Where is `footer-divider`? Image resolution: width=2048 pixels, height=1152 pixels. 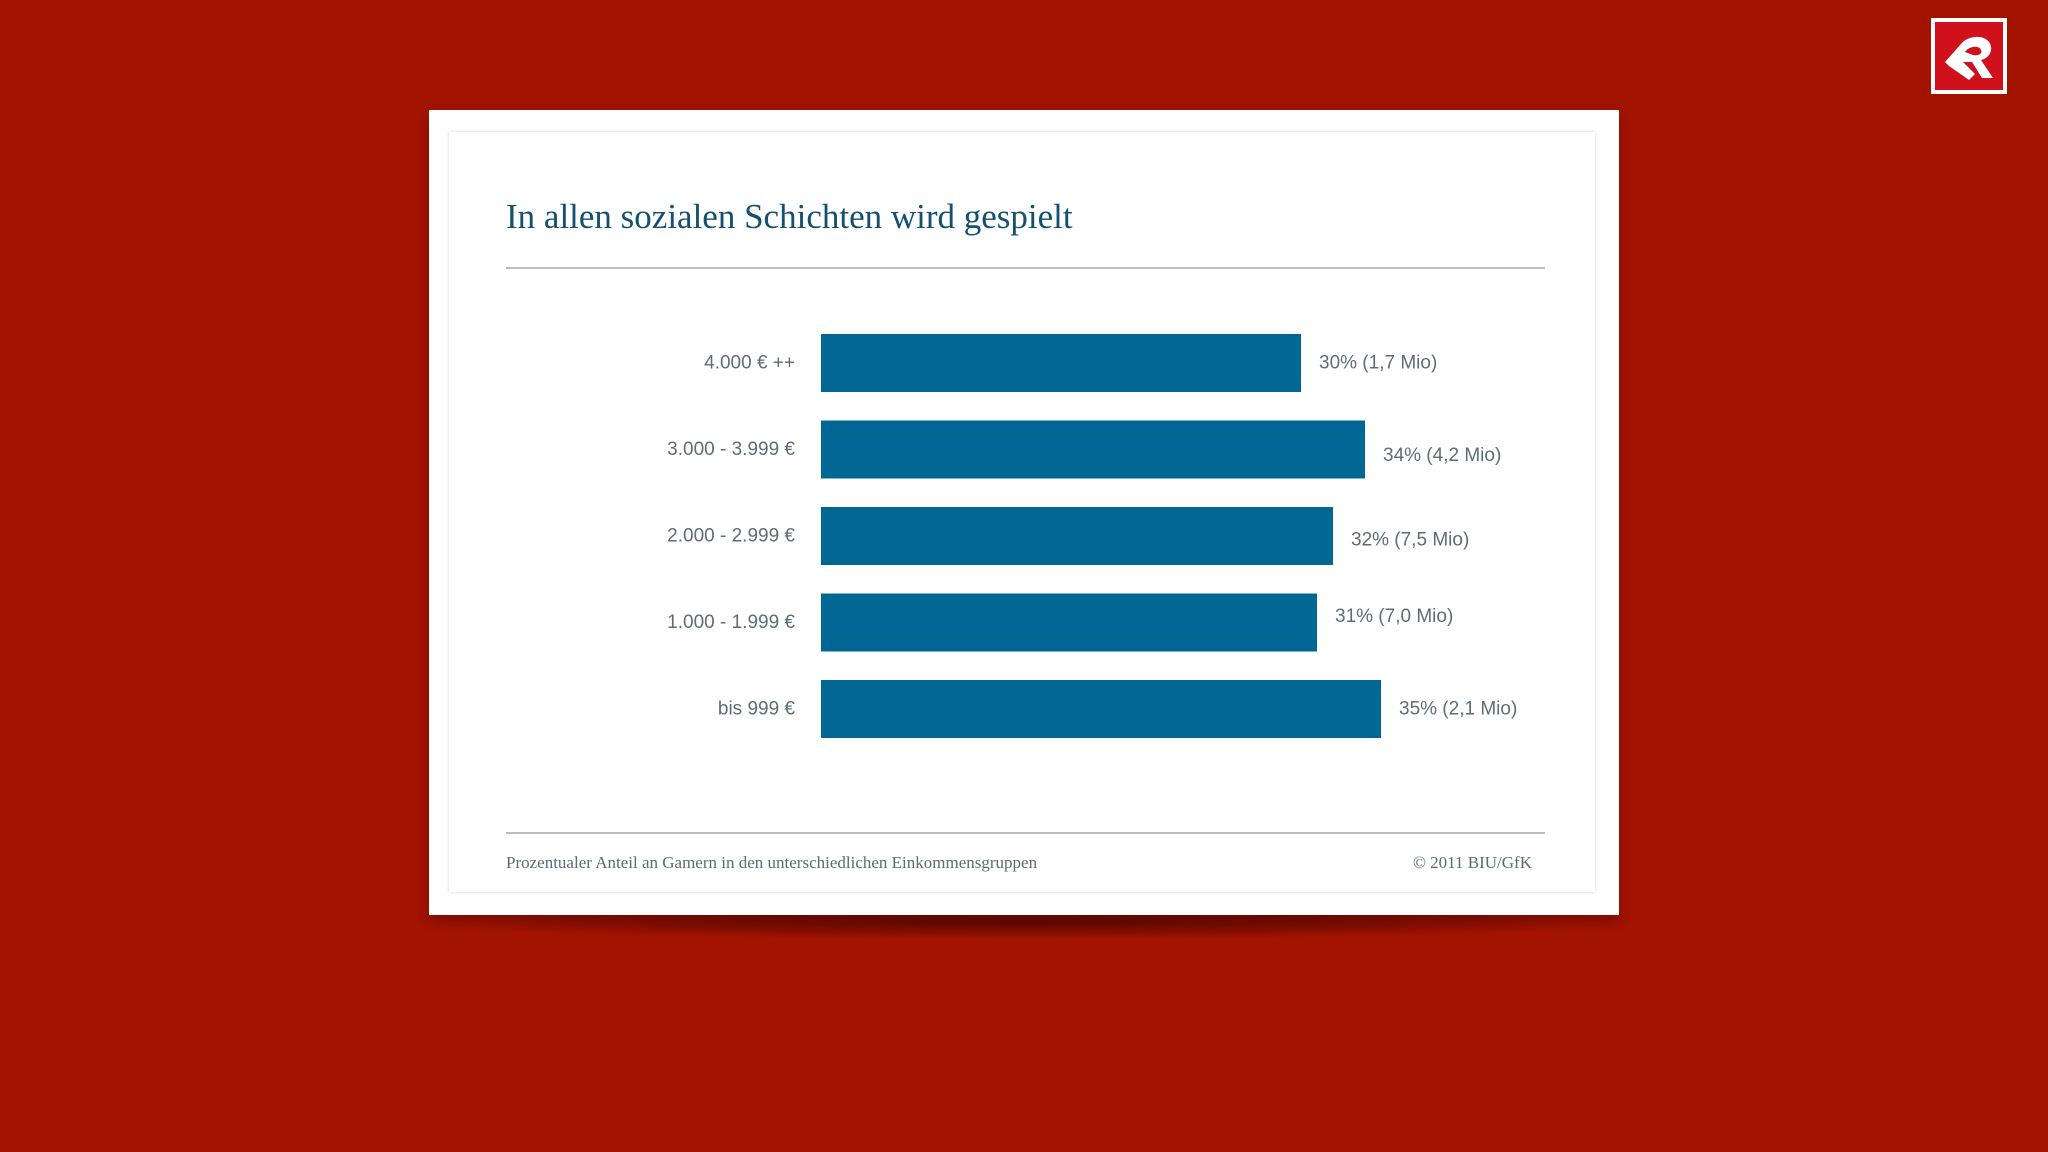 footer-divider is located at coordinates (1025, 833).